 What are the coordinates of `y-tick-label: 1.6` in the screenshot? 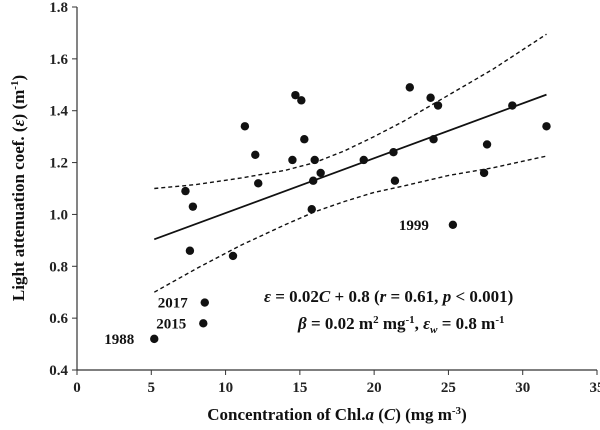 It's located at (58, 60).